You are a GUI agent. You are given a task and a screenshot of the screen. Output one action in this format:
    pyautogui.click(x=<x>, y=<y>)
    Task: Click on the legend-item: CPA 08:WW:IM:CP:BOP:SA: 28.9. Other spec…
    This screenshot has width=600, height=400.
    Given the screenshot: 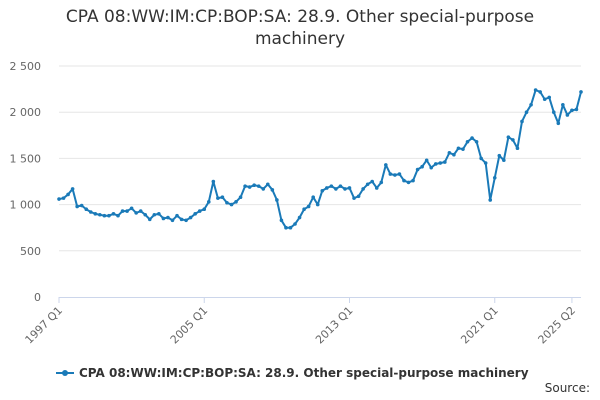 What is the action you would take?
    pyautogui.click(x=292, y=373)
    